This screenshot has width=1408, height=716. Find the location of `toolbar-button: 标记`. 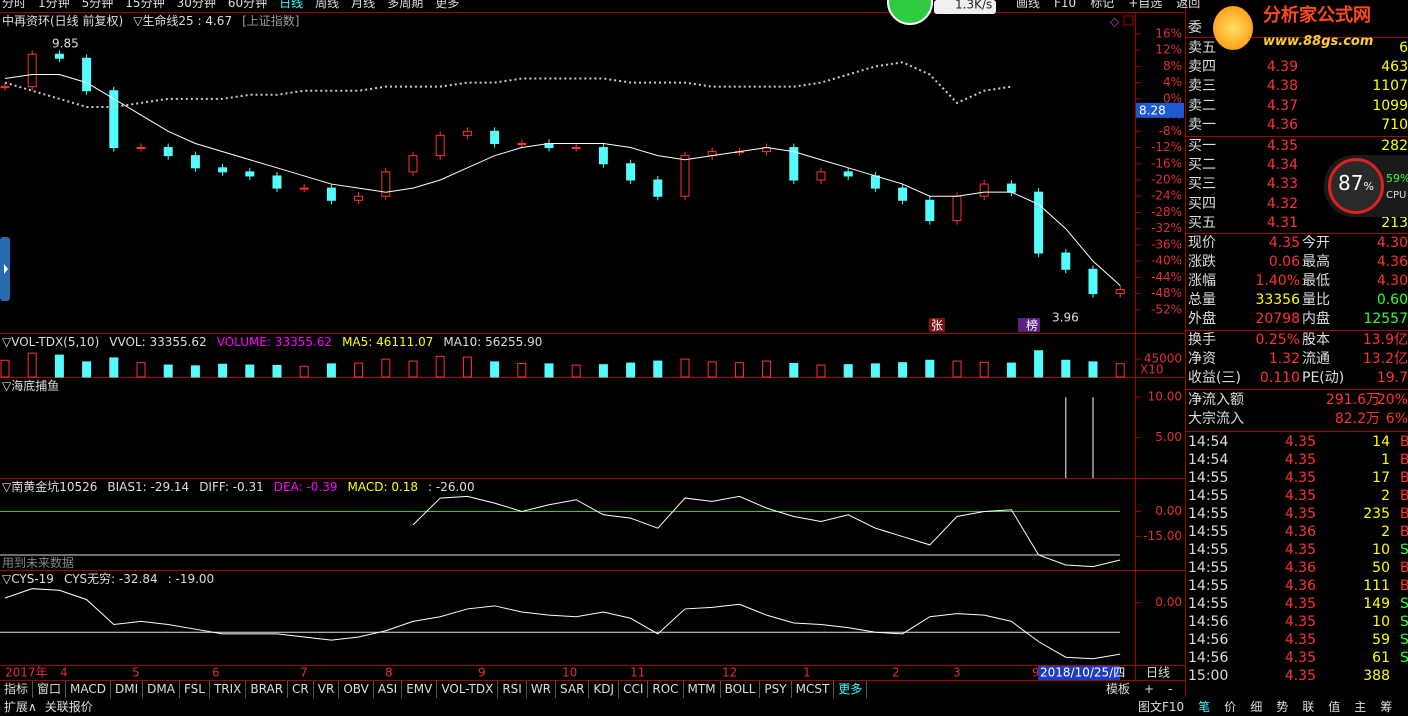

toolbar-button: 标记 is located at coordinates (1102, 5).